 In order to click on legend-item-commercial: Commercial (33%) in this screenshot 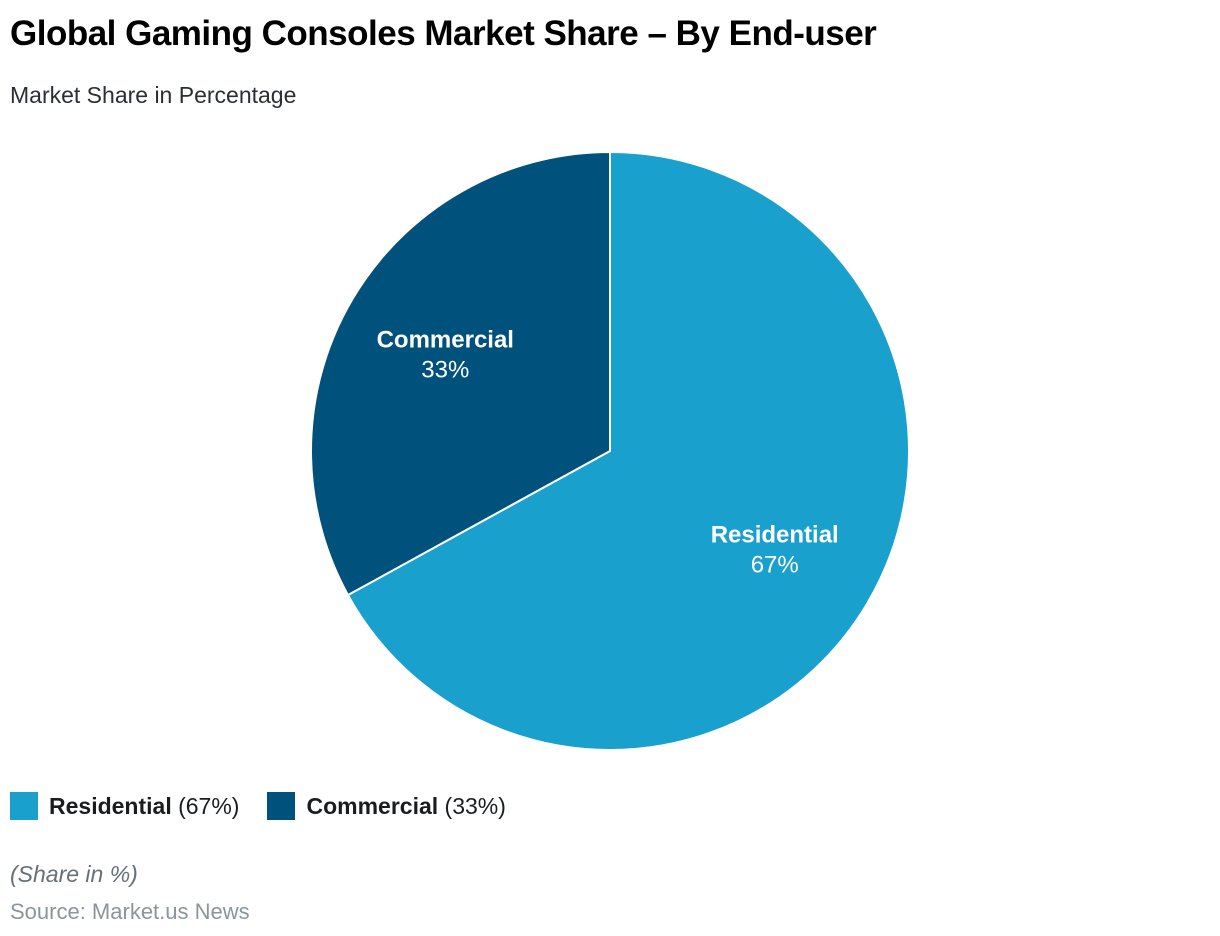, I will do `click(386, 806)`.